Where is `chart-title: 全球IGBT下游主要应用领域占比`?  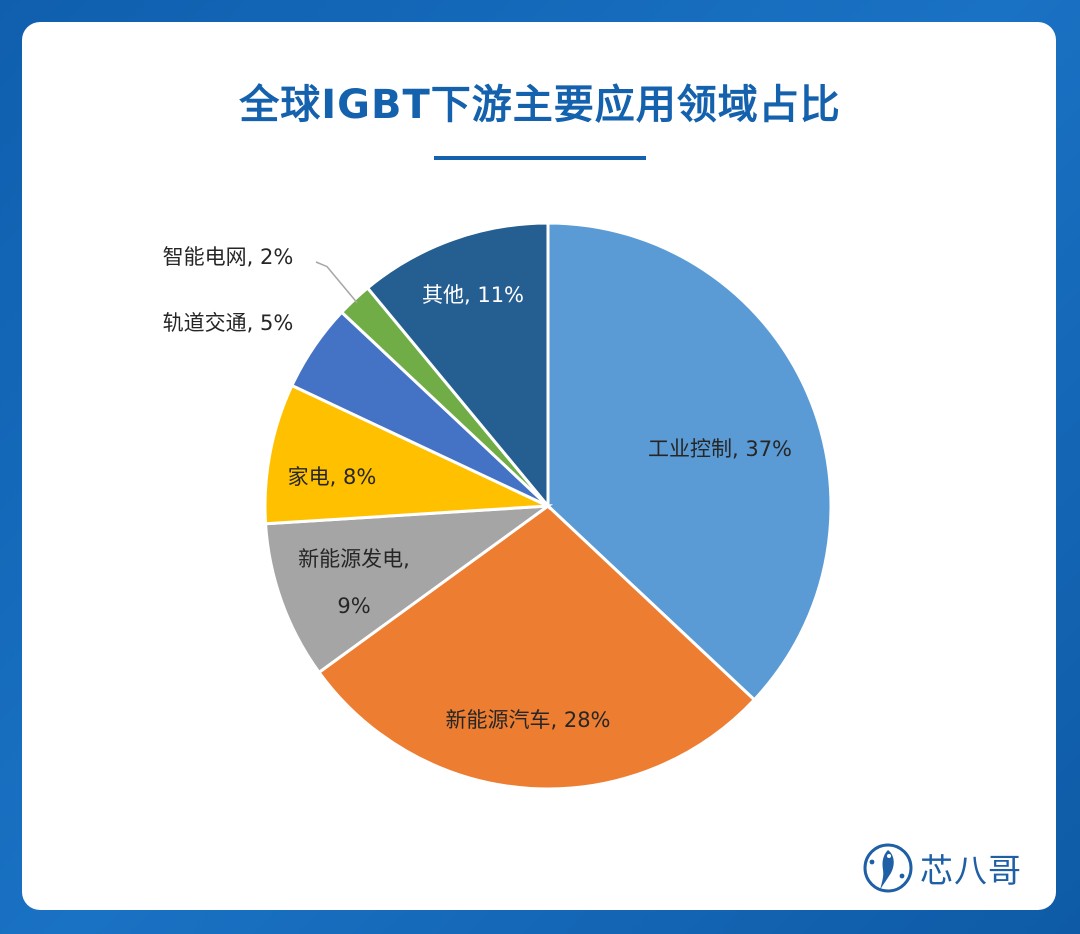
chart-title: 全球IGBT下游主要应用领域占比 is located at coordinates (540, 105).